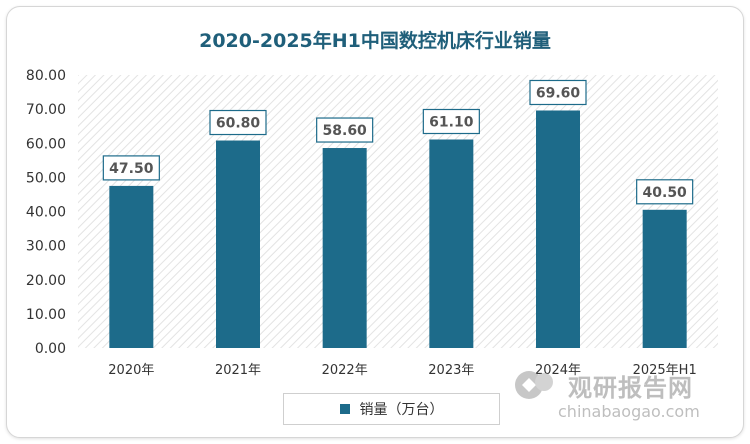 Image resolution: width=750 pixels, height=444 pixels. I want to click on data-label: 61.10, so click(451, 122).